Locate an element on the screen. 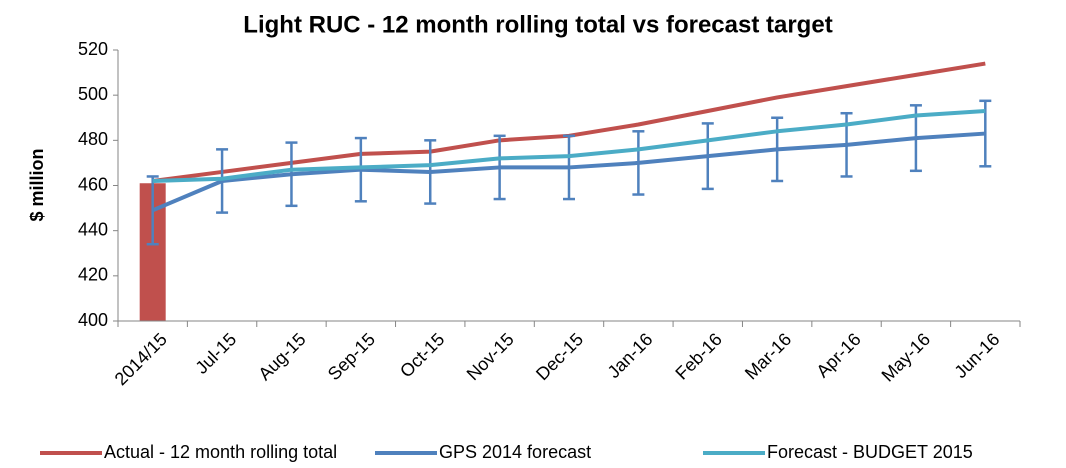 This screenshot has height=468, width=1066. x-tick-label: Dec-15 is located at coordinates (559, 356).